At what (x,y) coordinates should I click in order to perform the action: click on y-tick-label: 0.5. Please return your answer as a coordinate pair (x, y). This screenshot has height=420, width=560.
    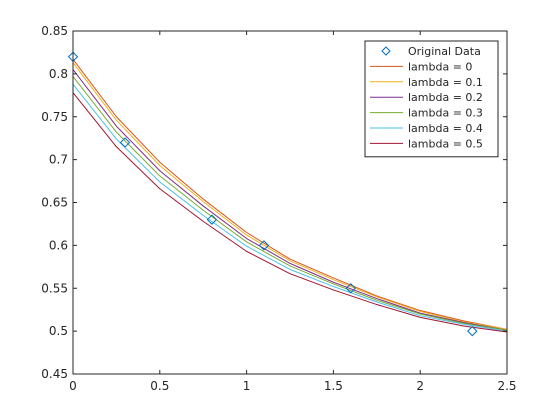
    Looking at the image, I should click on (58, 331).